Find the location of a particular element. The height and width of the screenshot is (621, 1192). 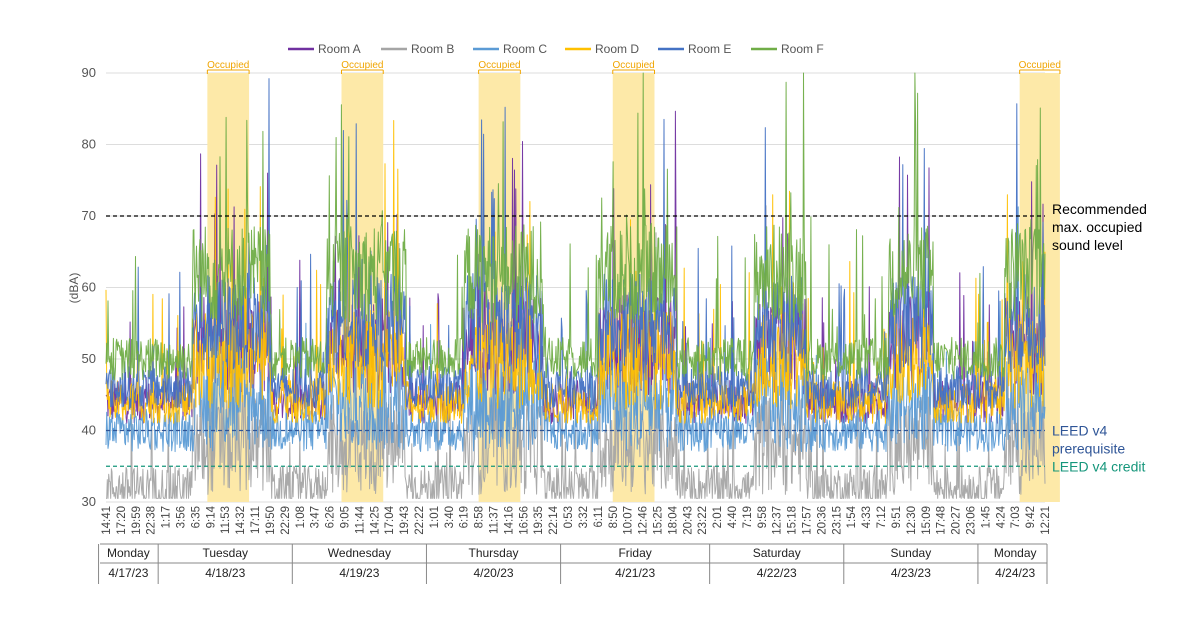

legend-label: Room F is located at coordinates (802, 49).